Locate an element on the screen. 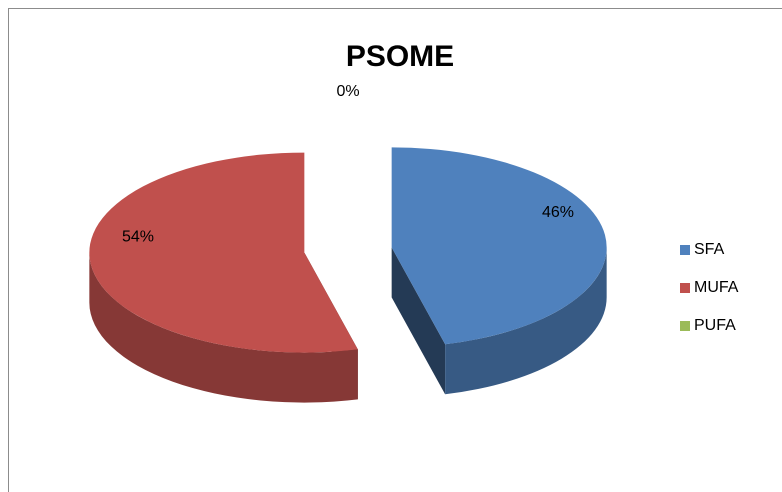  data-label: 54% is located at coordinates (138, 237).